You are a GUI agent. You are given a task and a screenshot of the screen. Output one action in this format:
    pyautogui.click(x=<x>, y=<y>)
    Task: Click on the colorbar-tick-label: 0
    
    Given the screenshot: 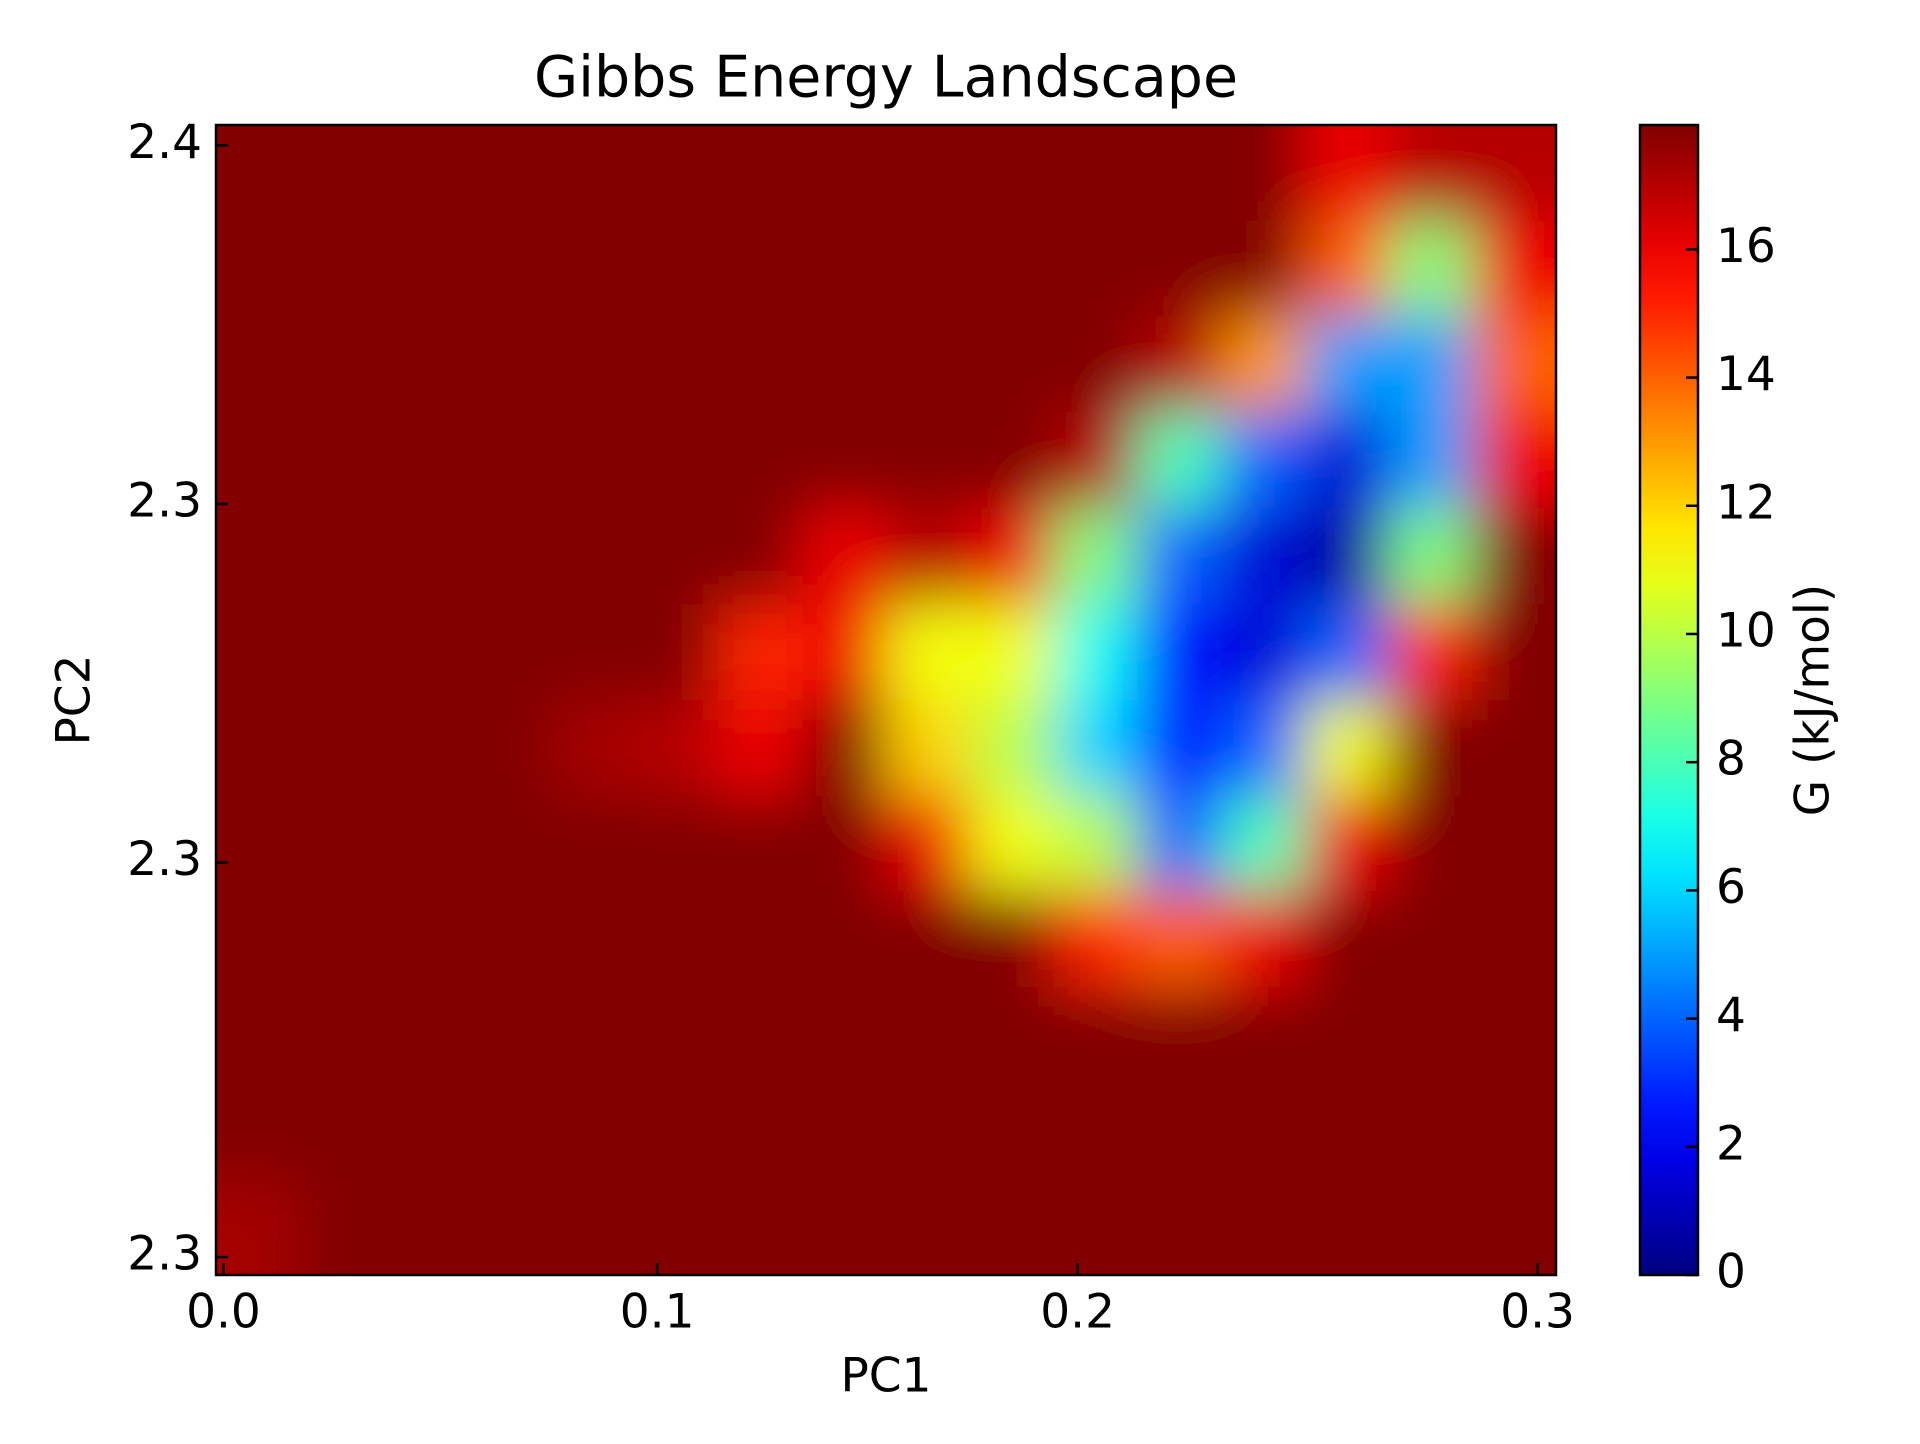 What is the action you would take?
    pyautogui.click(x=1731, y=1272)
    